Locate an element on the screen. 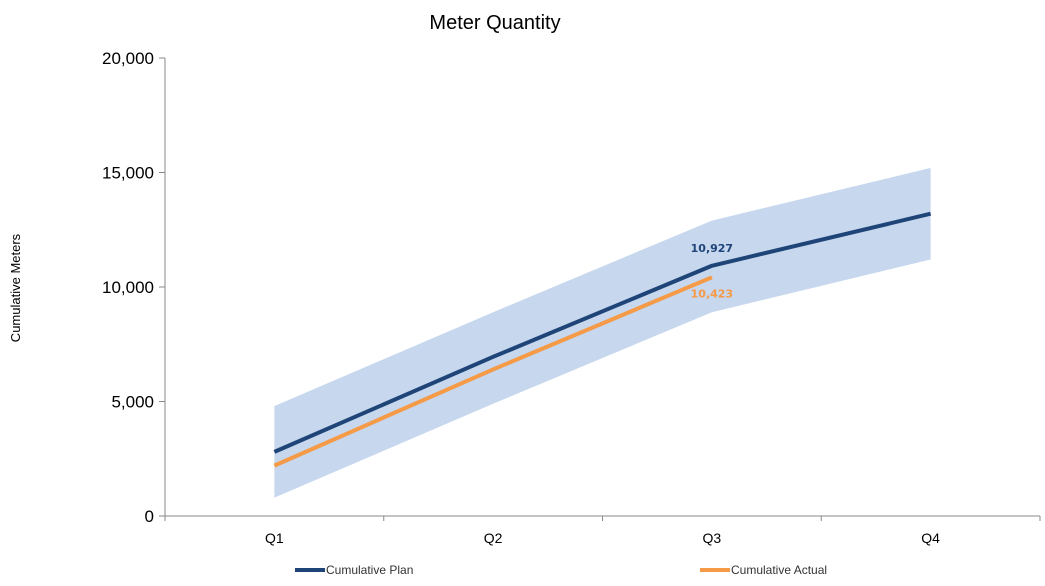 This screenshot has width=1045, height=586. data-label: 10,927 is located at coordinates (712, 248).